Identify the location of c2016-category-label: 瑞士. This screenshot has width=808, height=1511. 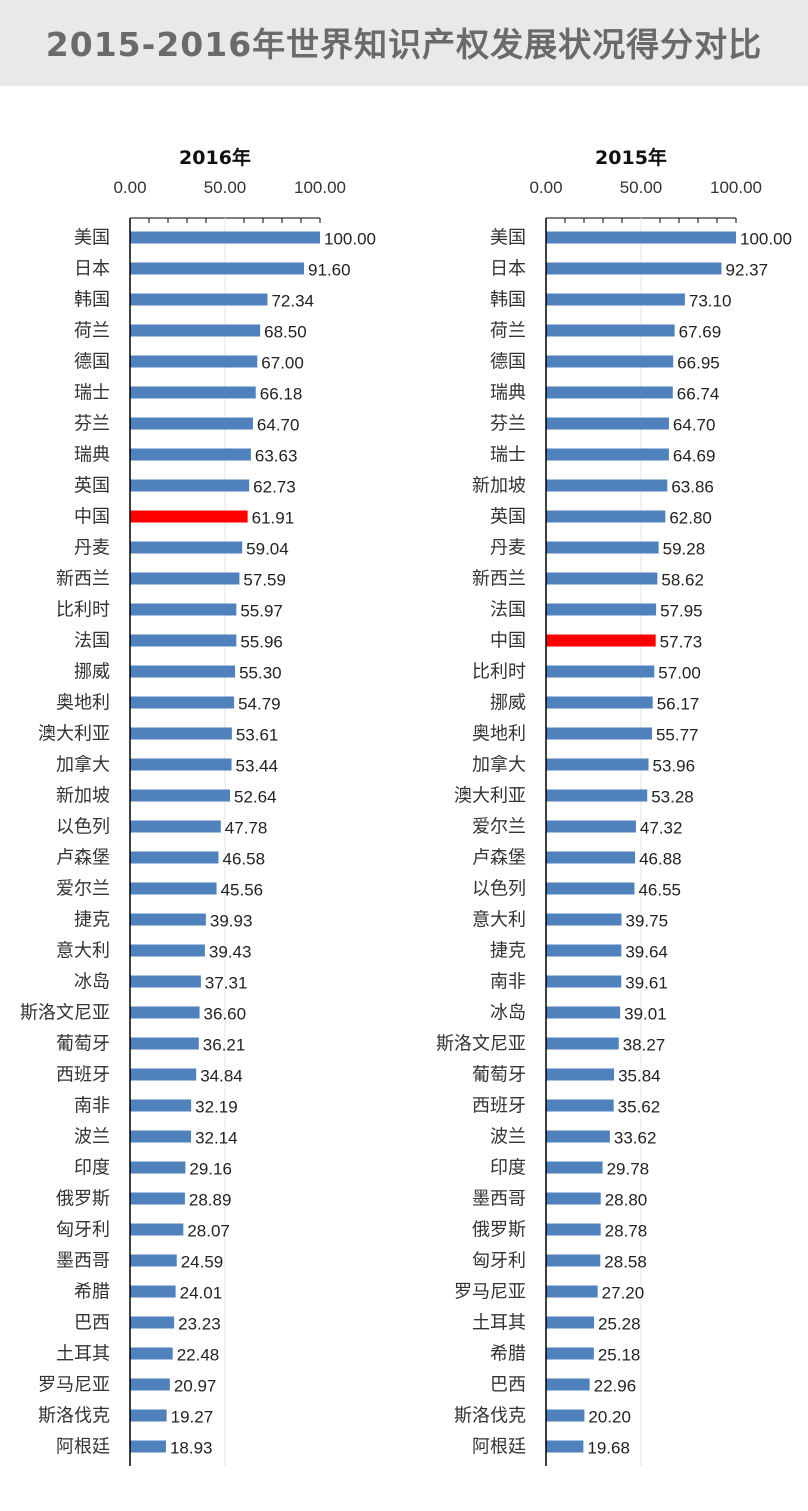
(92, 393).